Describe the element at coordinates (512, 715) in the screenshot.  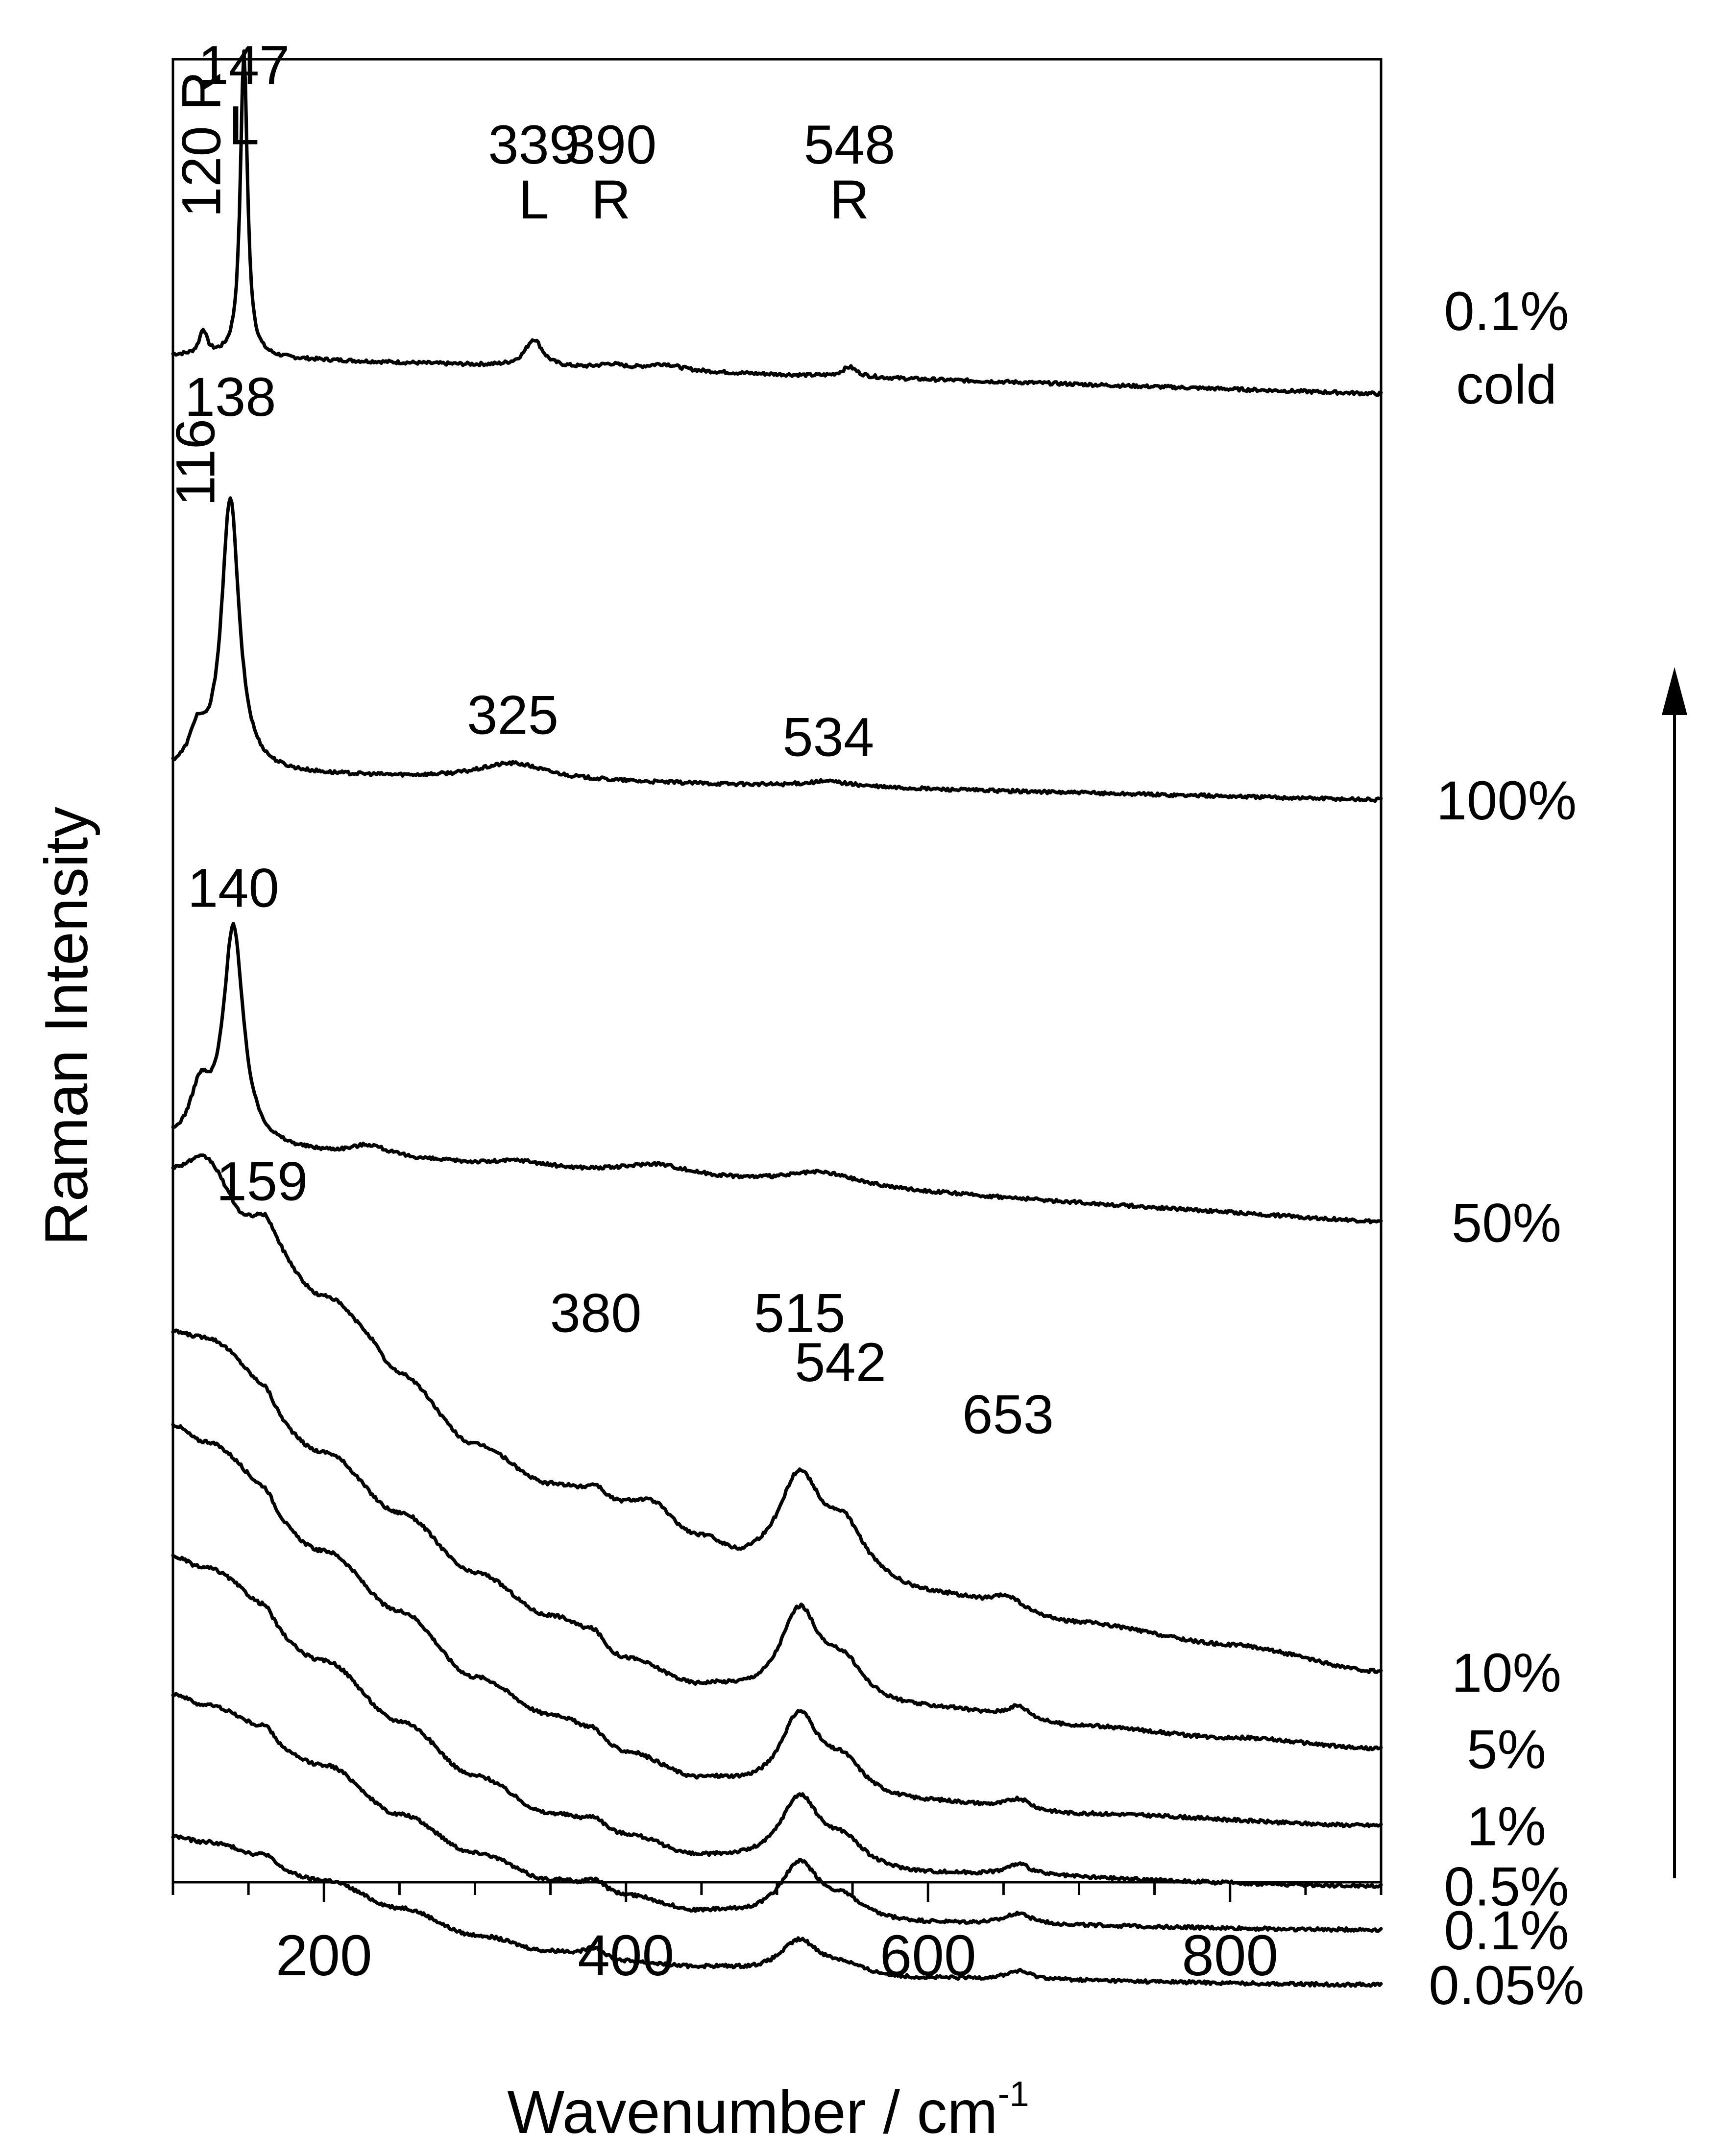
I see `peak-label: 325` at that location.